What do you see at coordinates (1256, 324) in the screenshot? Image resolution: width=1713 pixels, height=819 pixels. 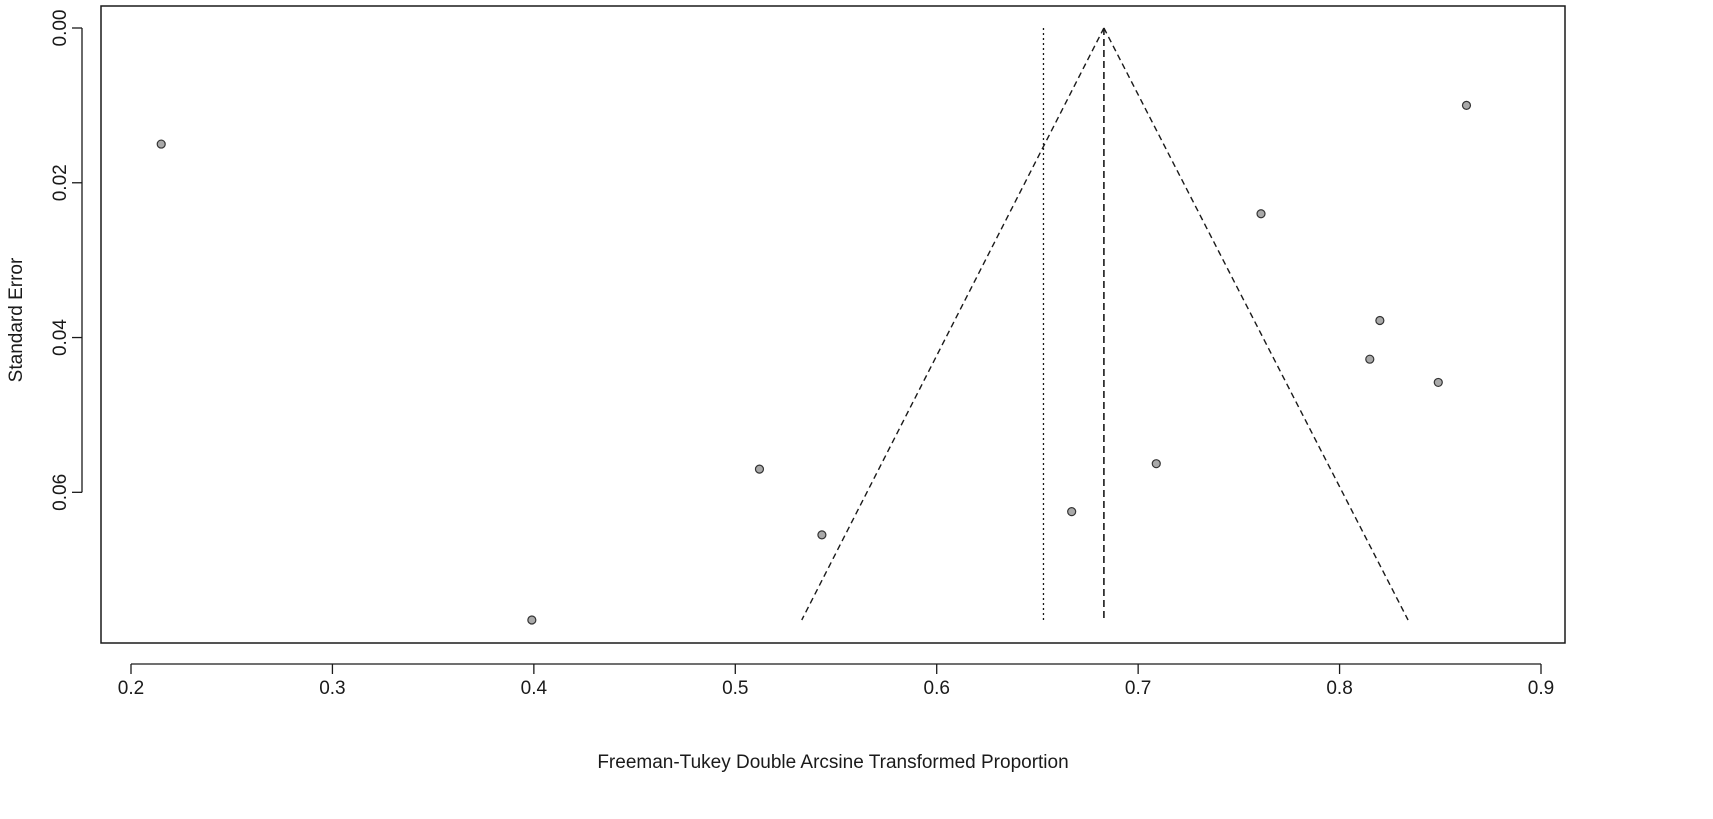 I see `funnel-right-line` at bounding box center [1256, 324].